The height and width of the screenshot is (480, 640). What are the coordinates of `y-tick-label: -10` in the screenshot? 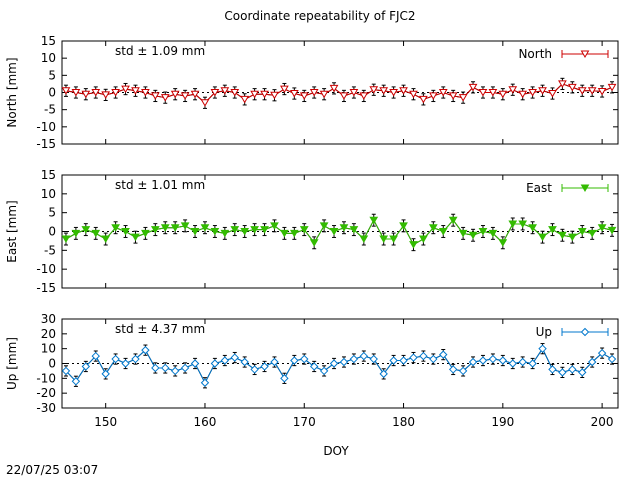 It's located at (46, 378).